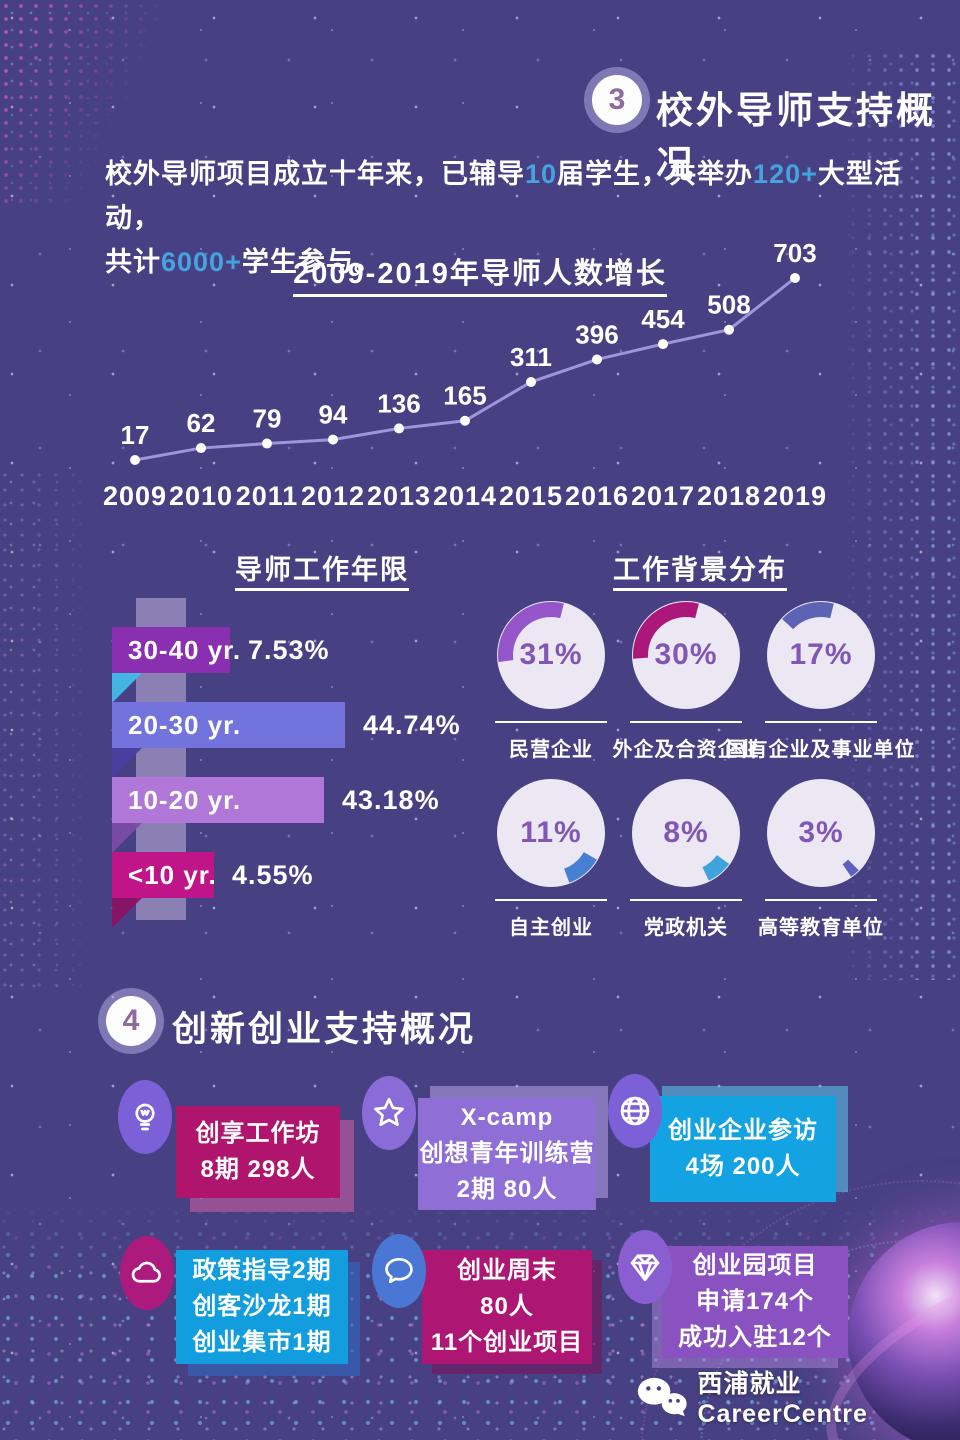 This screenshot has width=960, height=1440. I want to click on donut-党政机关: 8%, so click(686, 833).